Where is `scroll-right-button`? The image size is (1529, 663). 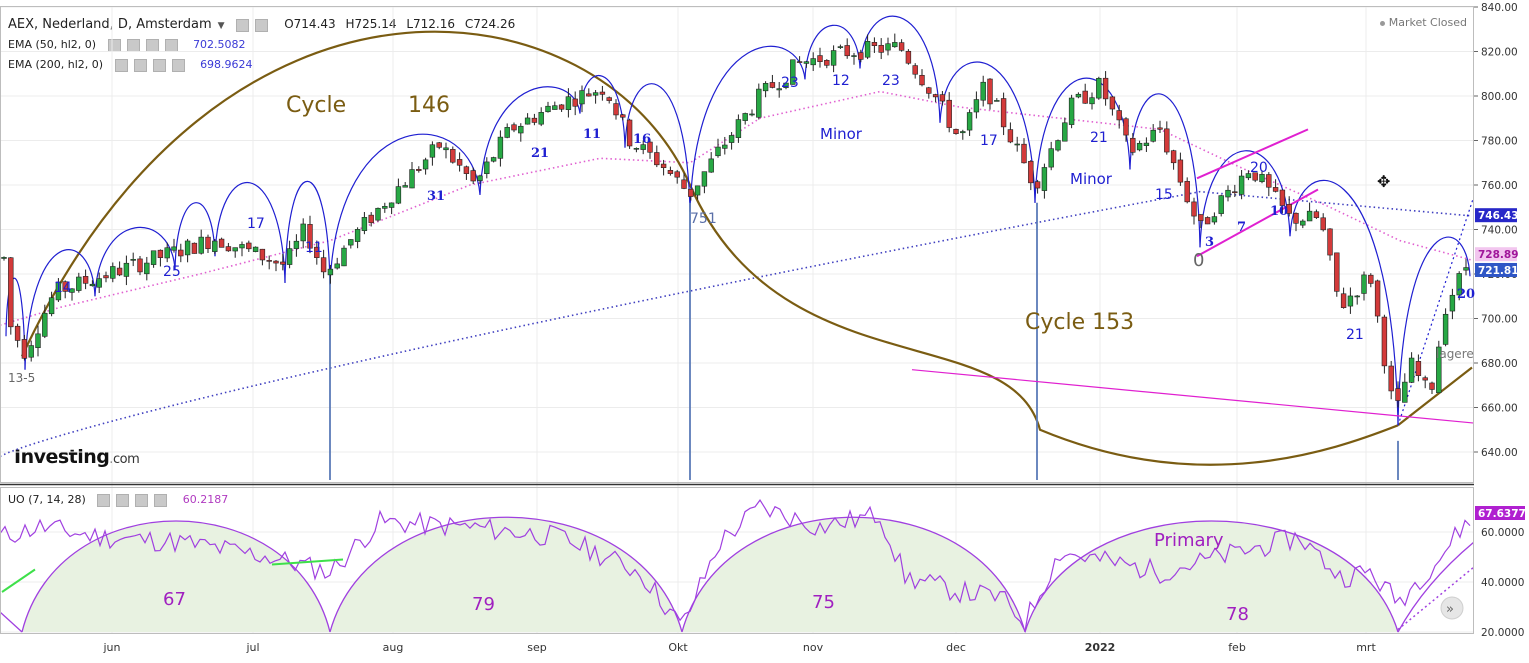 scroll-right-button is located at coordinates (1452, 608).